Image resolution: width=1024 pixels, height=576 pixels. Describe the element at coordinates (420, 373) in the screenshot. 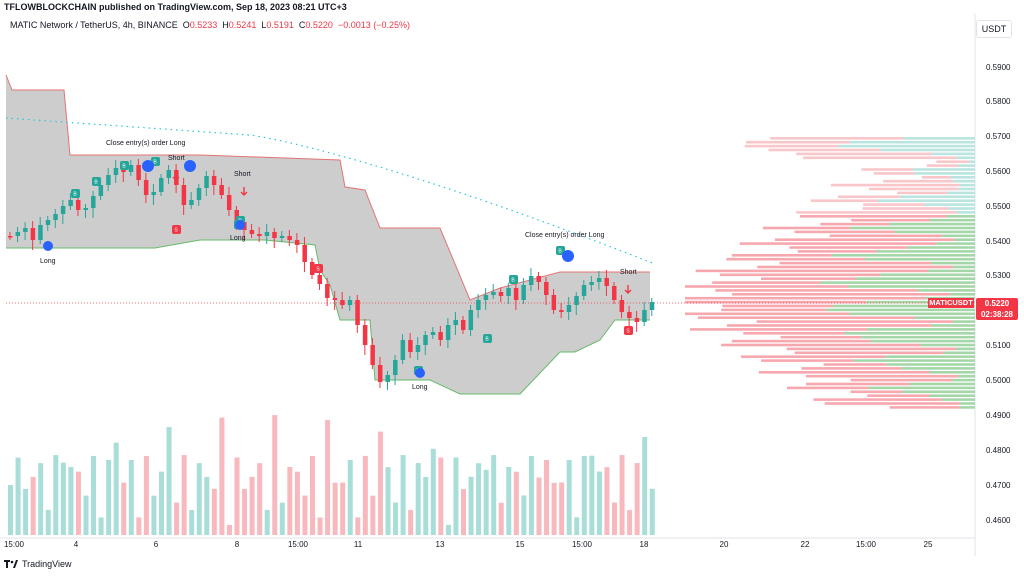

I see `long-entry-icon` at that location.